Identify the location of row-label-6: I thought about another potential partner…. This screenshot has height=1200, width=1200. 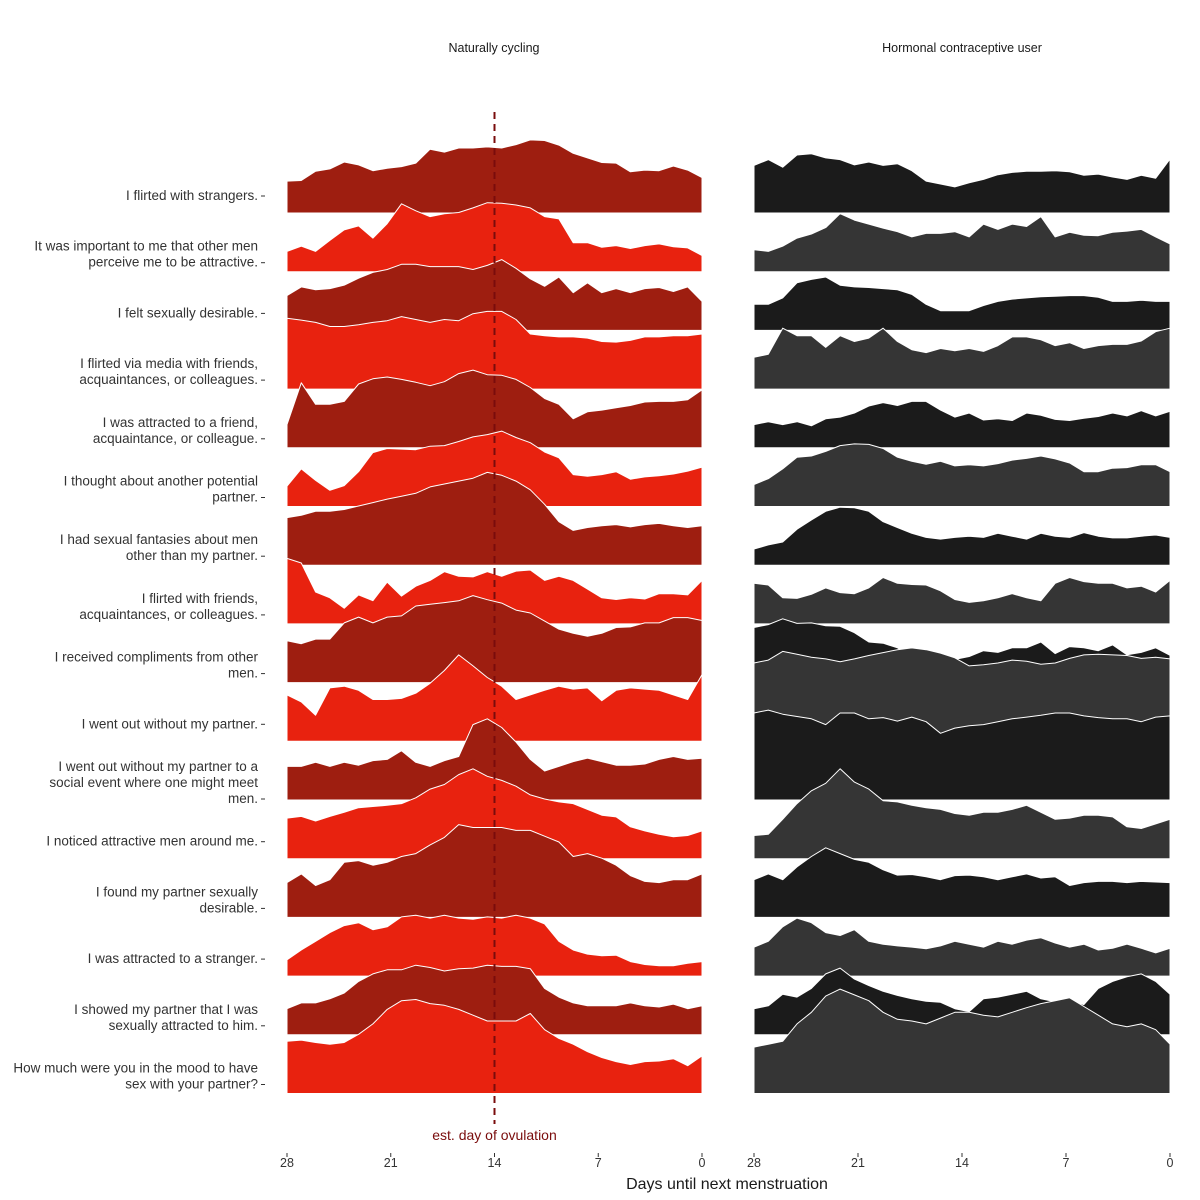
(161, 489).